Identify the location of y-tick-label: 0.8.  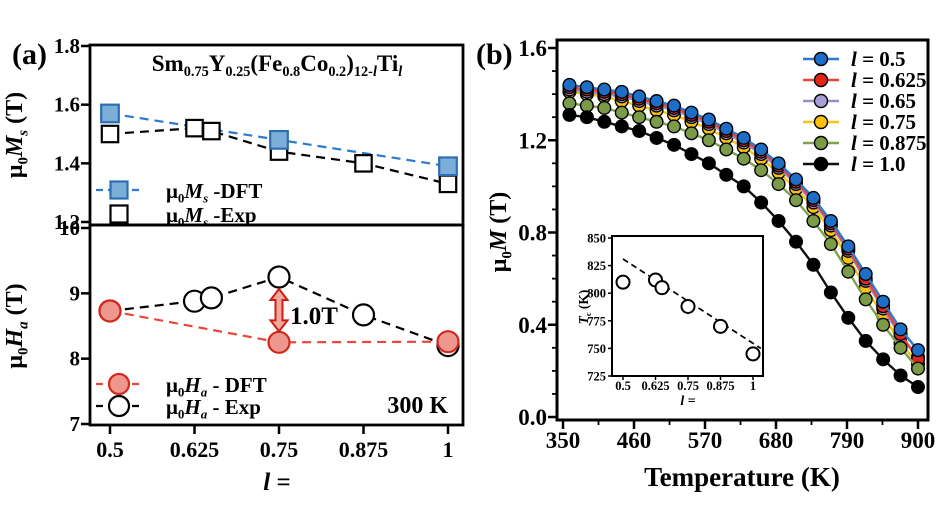
(532, 233).